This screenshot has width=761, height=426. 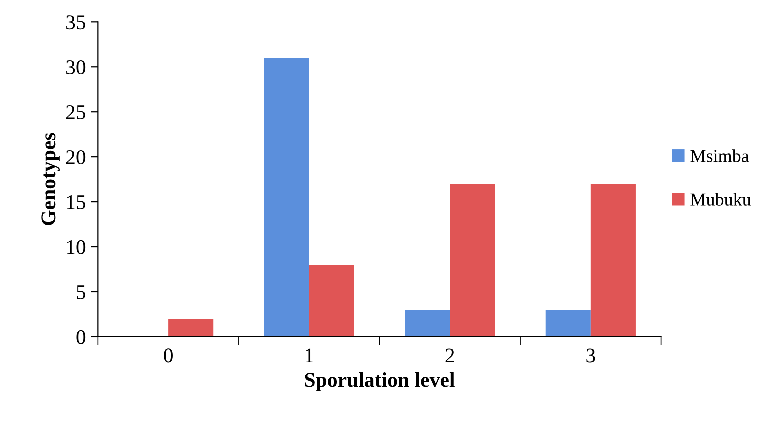 I want to click on y-tick-label: 10, so click(x=76, y=247).